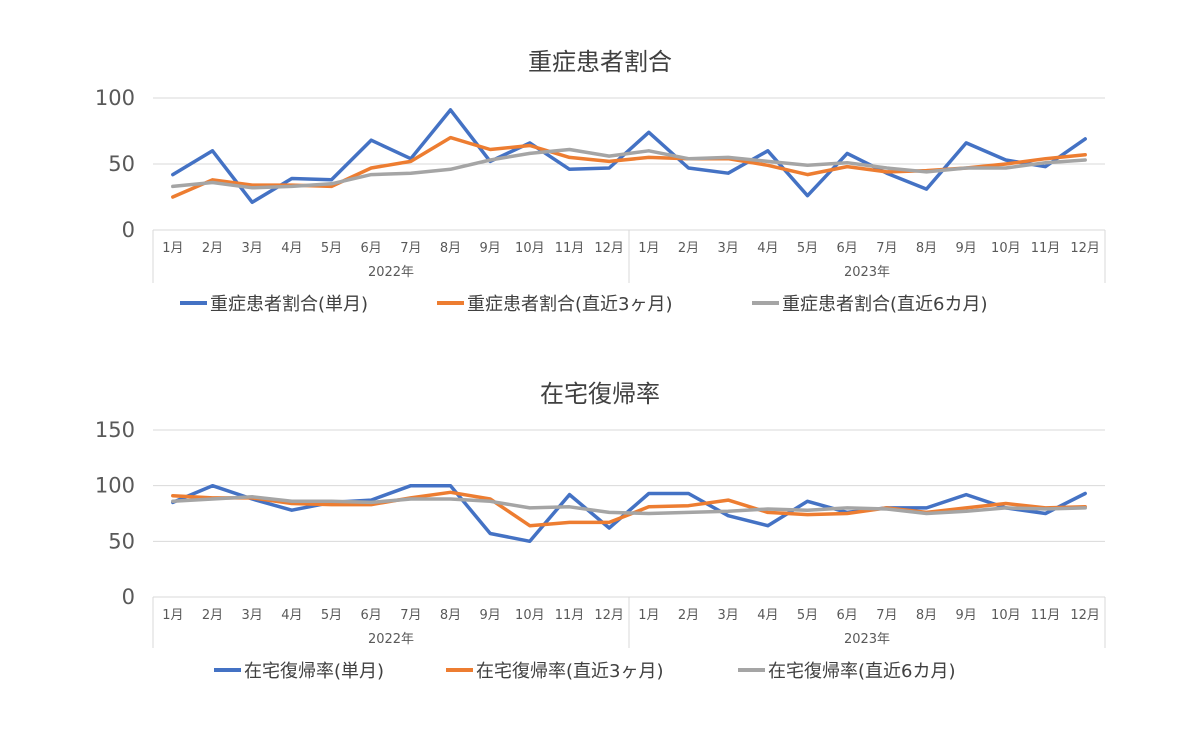  Describe the element at coordinates (600, 62) in the screenshot. I see `chart-title: 重症患者割合` at that location.